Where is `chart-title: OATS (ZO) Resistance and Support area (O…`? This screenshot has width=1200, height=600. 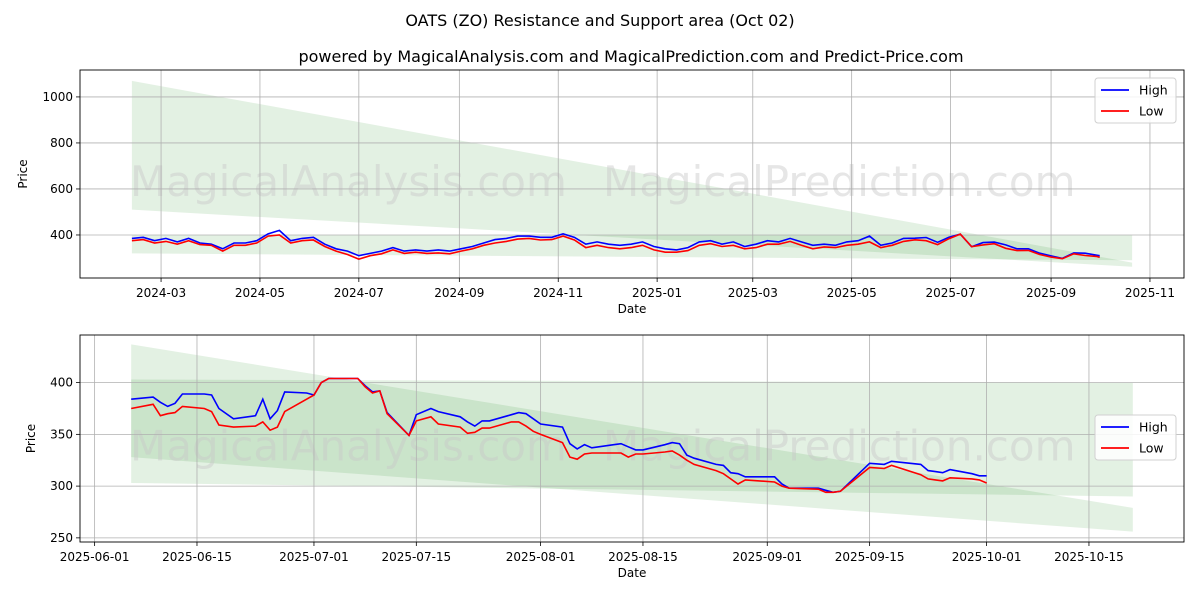
chart-title: OATS (ZO) Resistance and Support area (O… is located at coordinates (599, 20).